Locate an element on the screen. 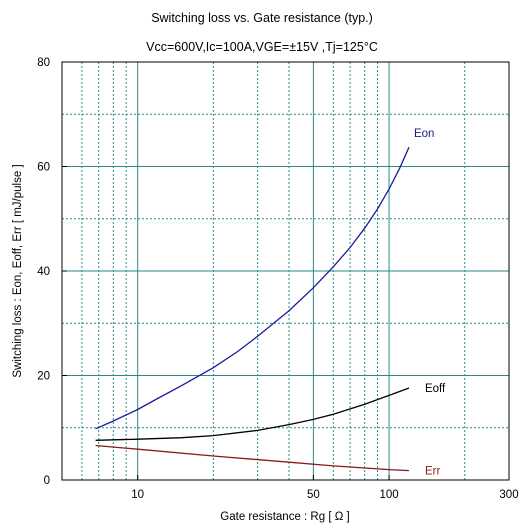 This screenshot has width=520, height=527. y-tick-label: 20 is located at coordinates (43, 377).